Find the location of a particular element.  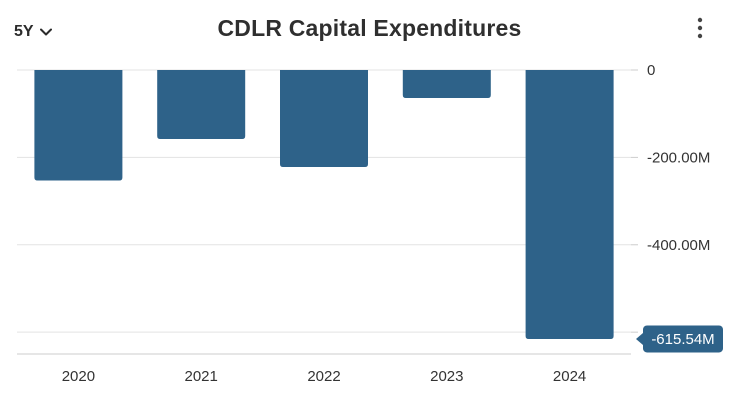

callout-pointer is located at coordinates (639, 338).